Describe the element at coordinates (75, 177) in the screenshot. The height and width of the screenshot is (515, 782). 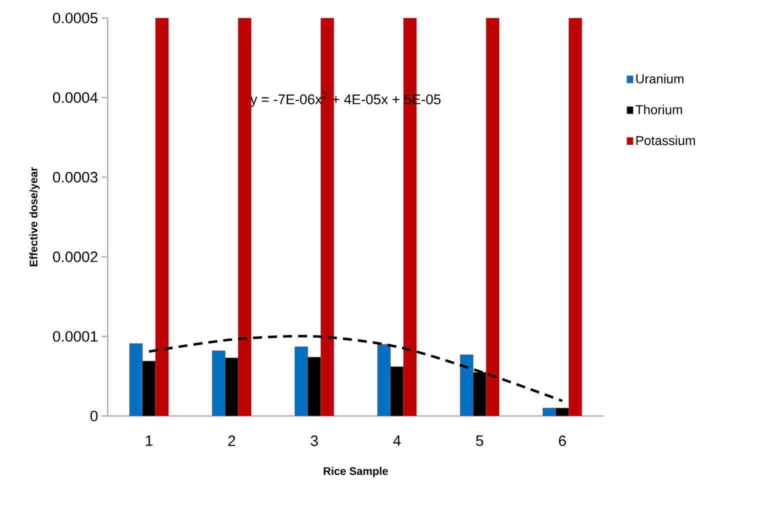
I see `y-tick-label: 0.0003` at that location.